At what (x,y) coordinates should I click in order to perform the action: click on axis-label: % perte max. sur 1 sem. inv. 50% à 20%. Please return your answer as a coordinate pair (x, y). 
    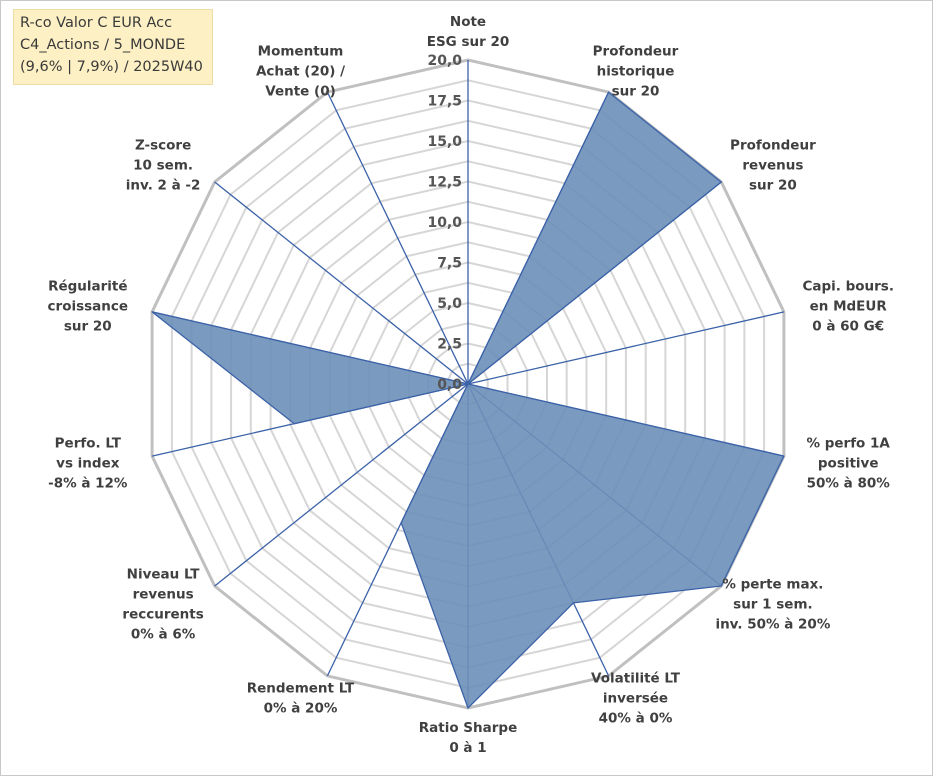
    Looking at the image, I should click on (772, 605).